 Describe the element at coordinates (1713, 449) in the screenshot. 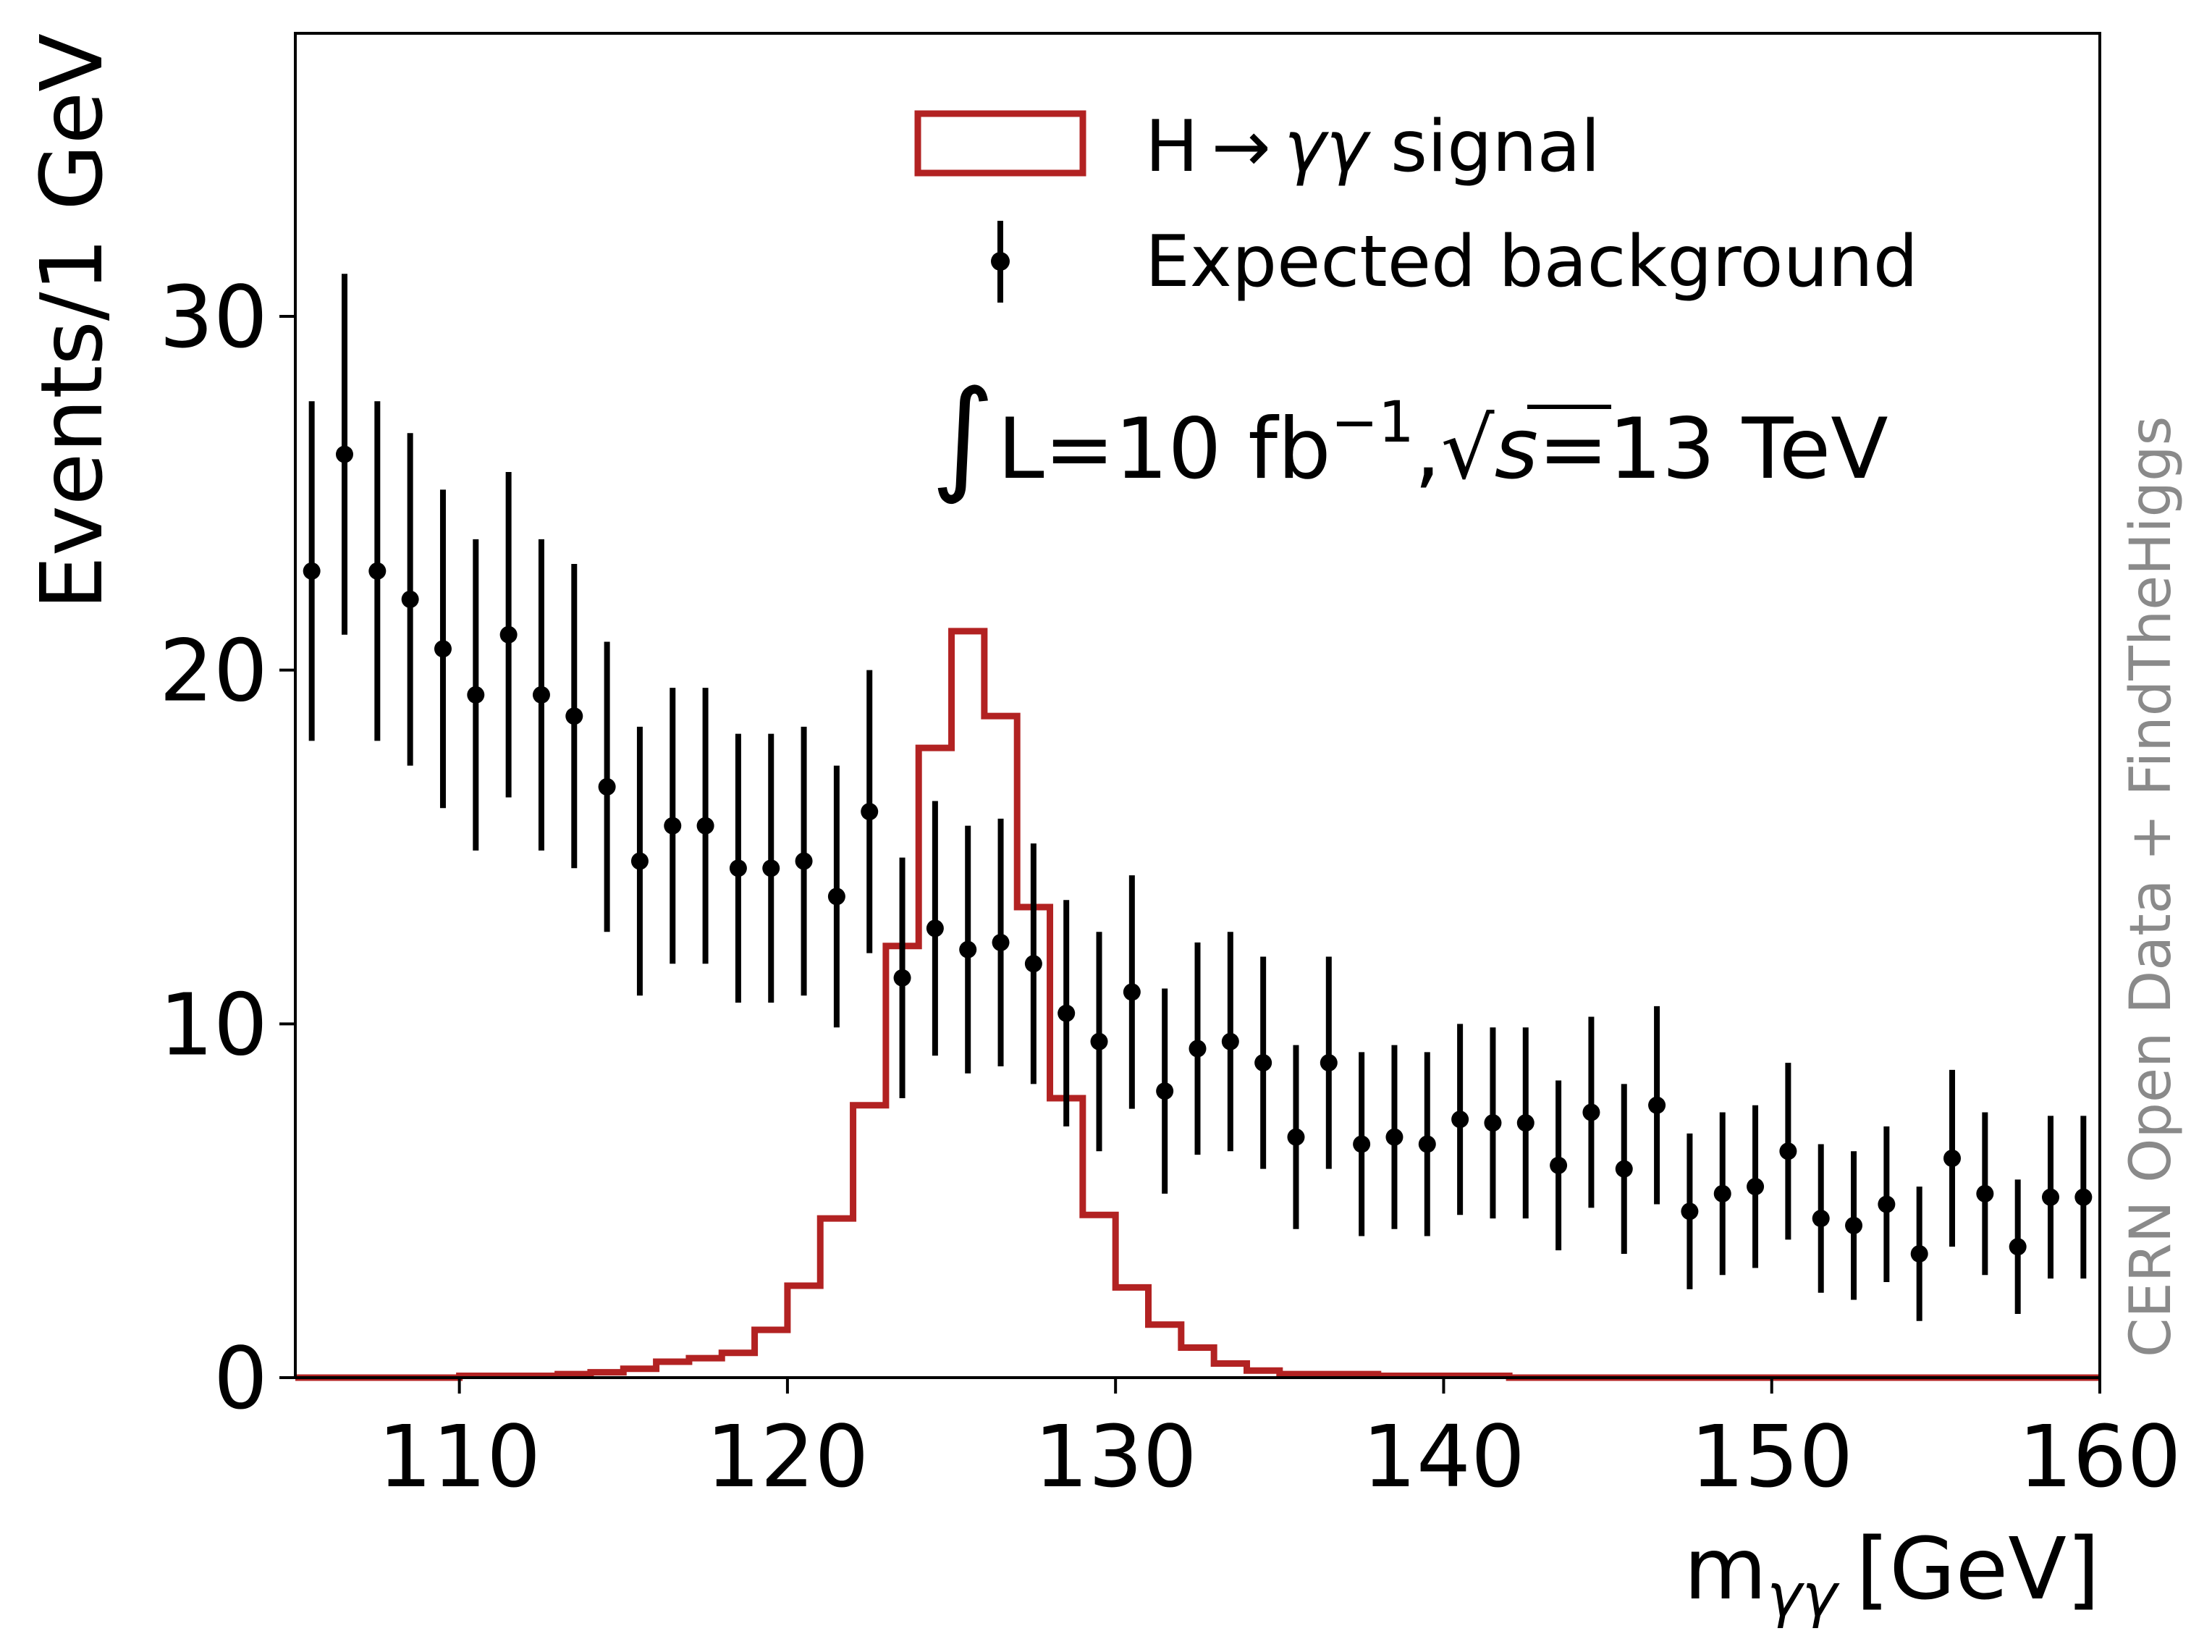

I see `energy-value: =13 TeV` at that location.